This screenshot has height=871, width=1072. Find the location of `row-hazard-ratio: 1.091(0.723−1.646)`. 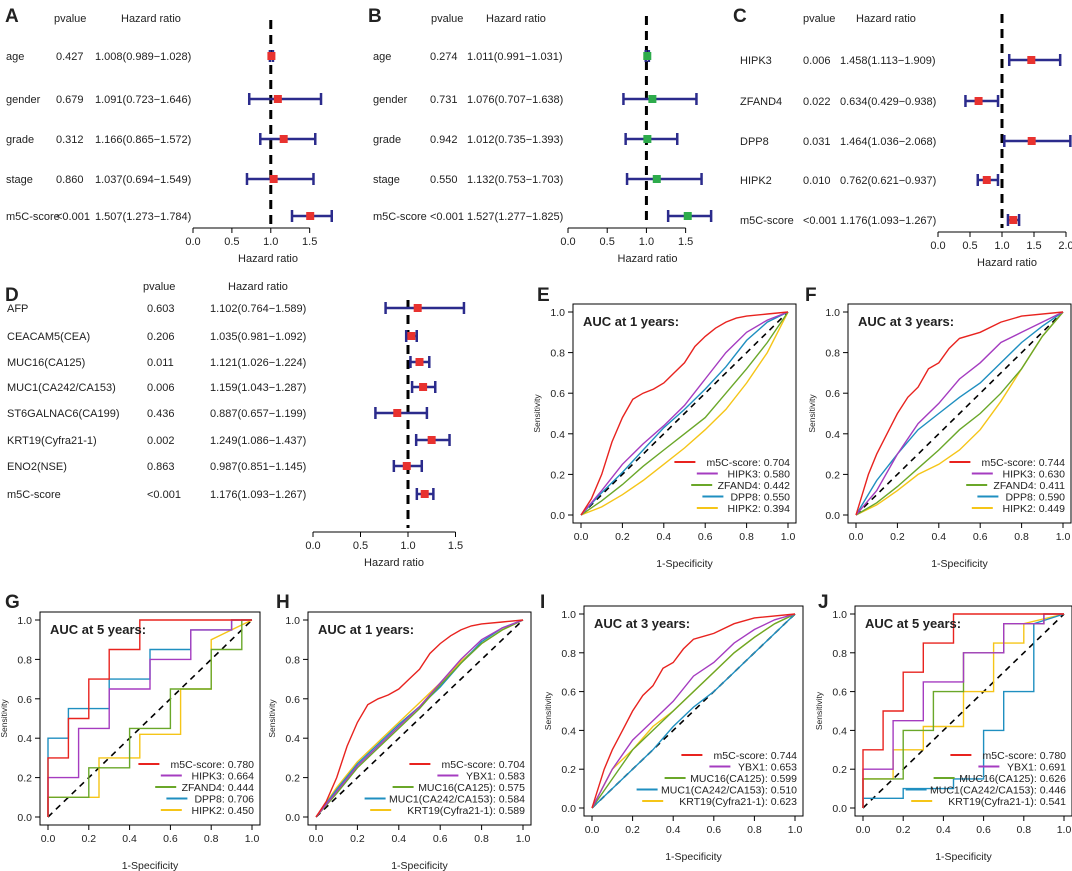

row-hazard-ratio: 1.091(0.723−1.646) is located at coordinates (143, 100).